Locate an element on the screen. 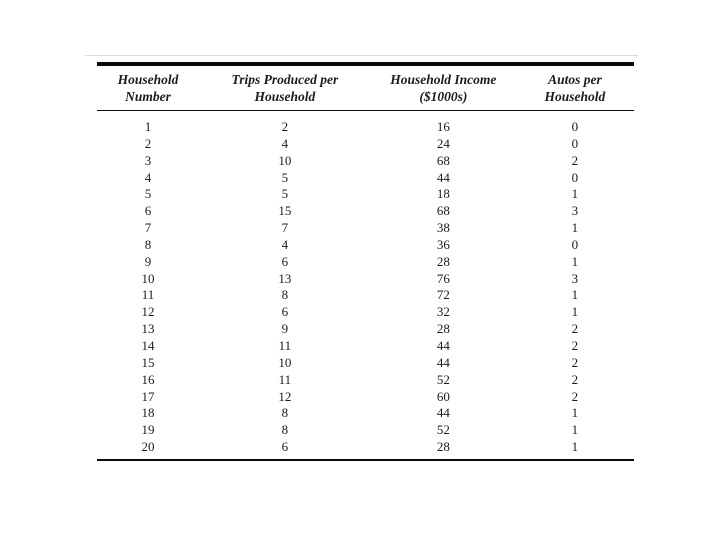  table-cell: 14 is located at coordinates (148, 345).